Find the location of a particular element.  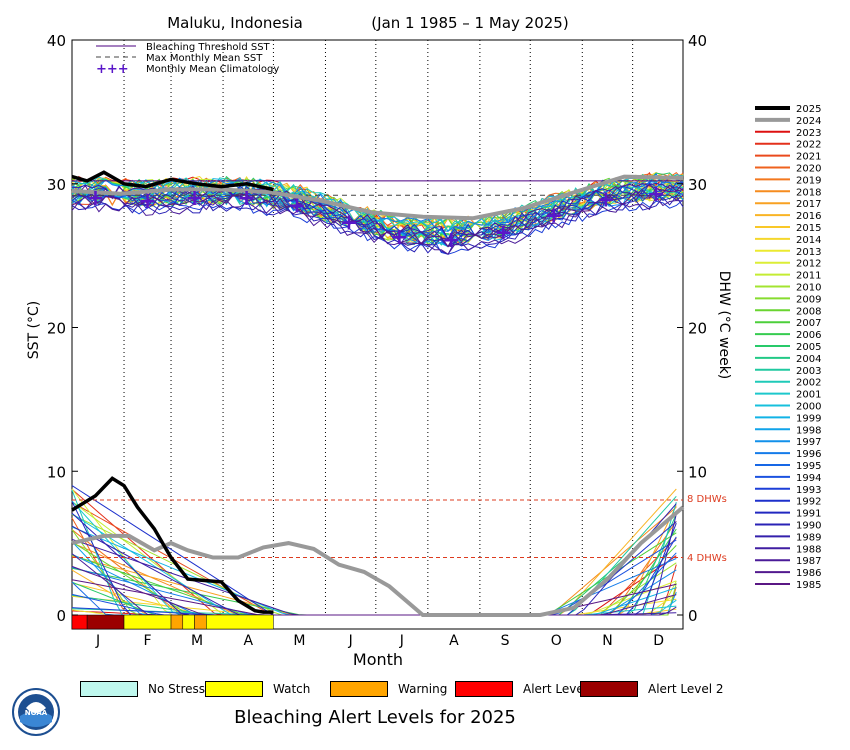

alert-legend-alert1: Alert Level 1 is located at coordinates (527, 689).